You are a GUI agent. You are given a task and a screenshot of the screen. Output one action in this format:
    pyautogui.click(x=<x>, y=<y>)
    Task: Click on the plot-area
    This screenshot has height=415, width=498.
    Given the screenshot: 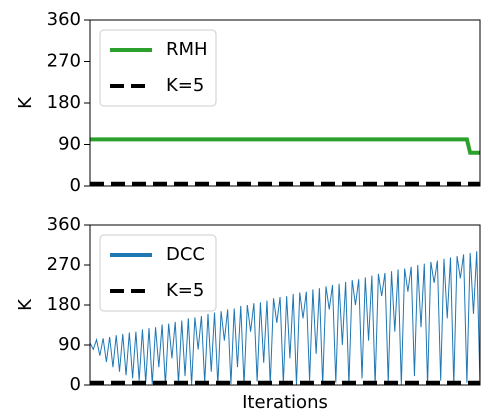 What is the action you would take?
    pyautogui.click(x=285, y=161)
    